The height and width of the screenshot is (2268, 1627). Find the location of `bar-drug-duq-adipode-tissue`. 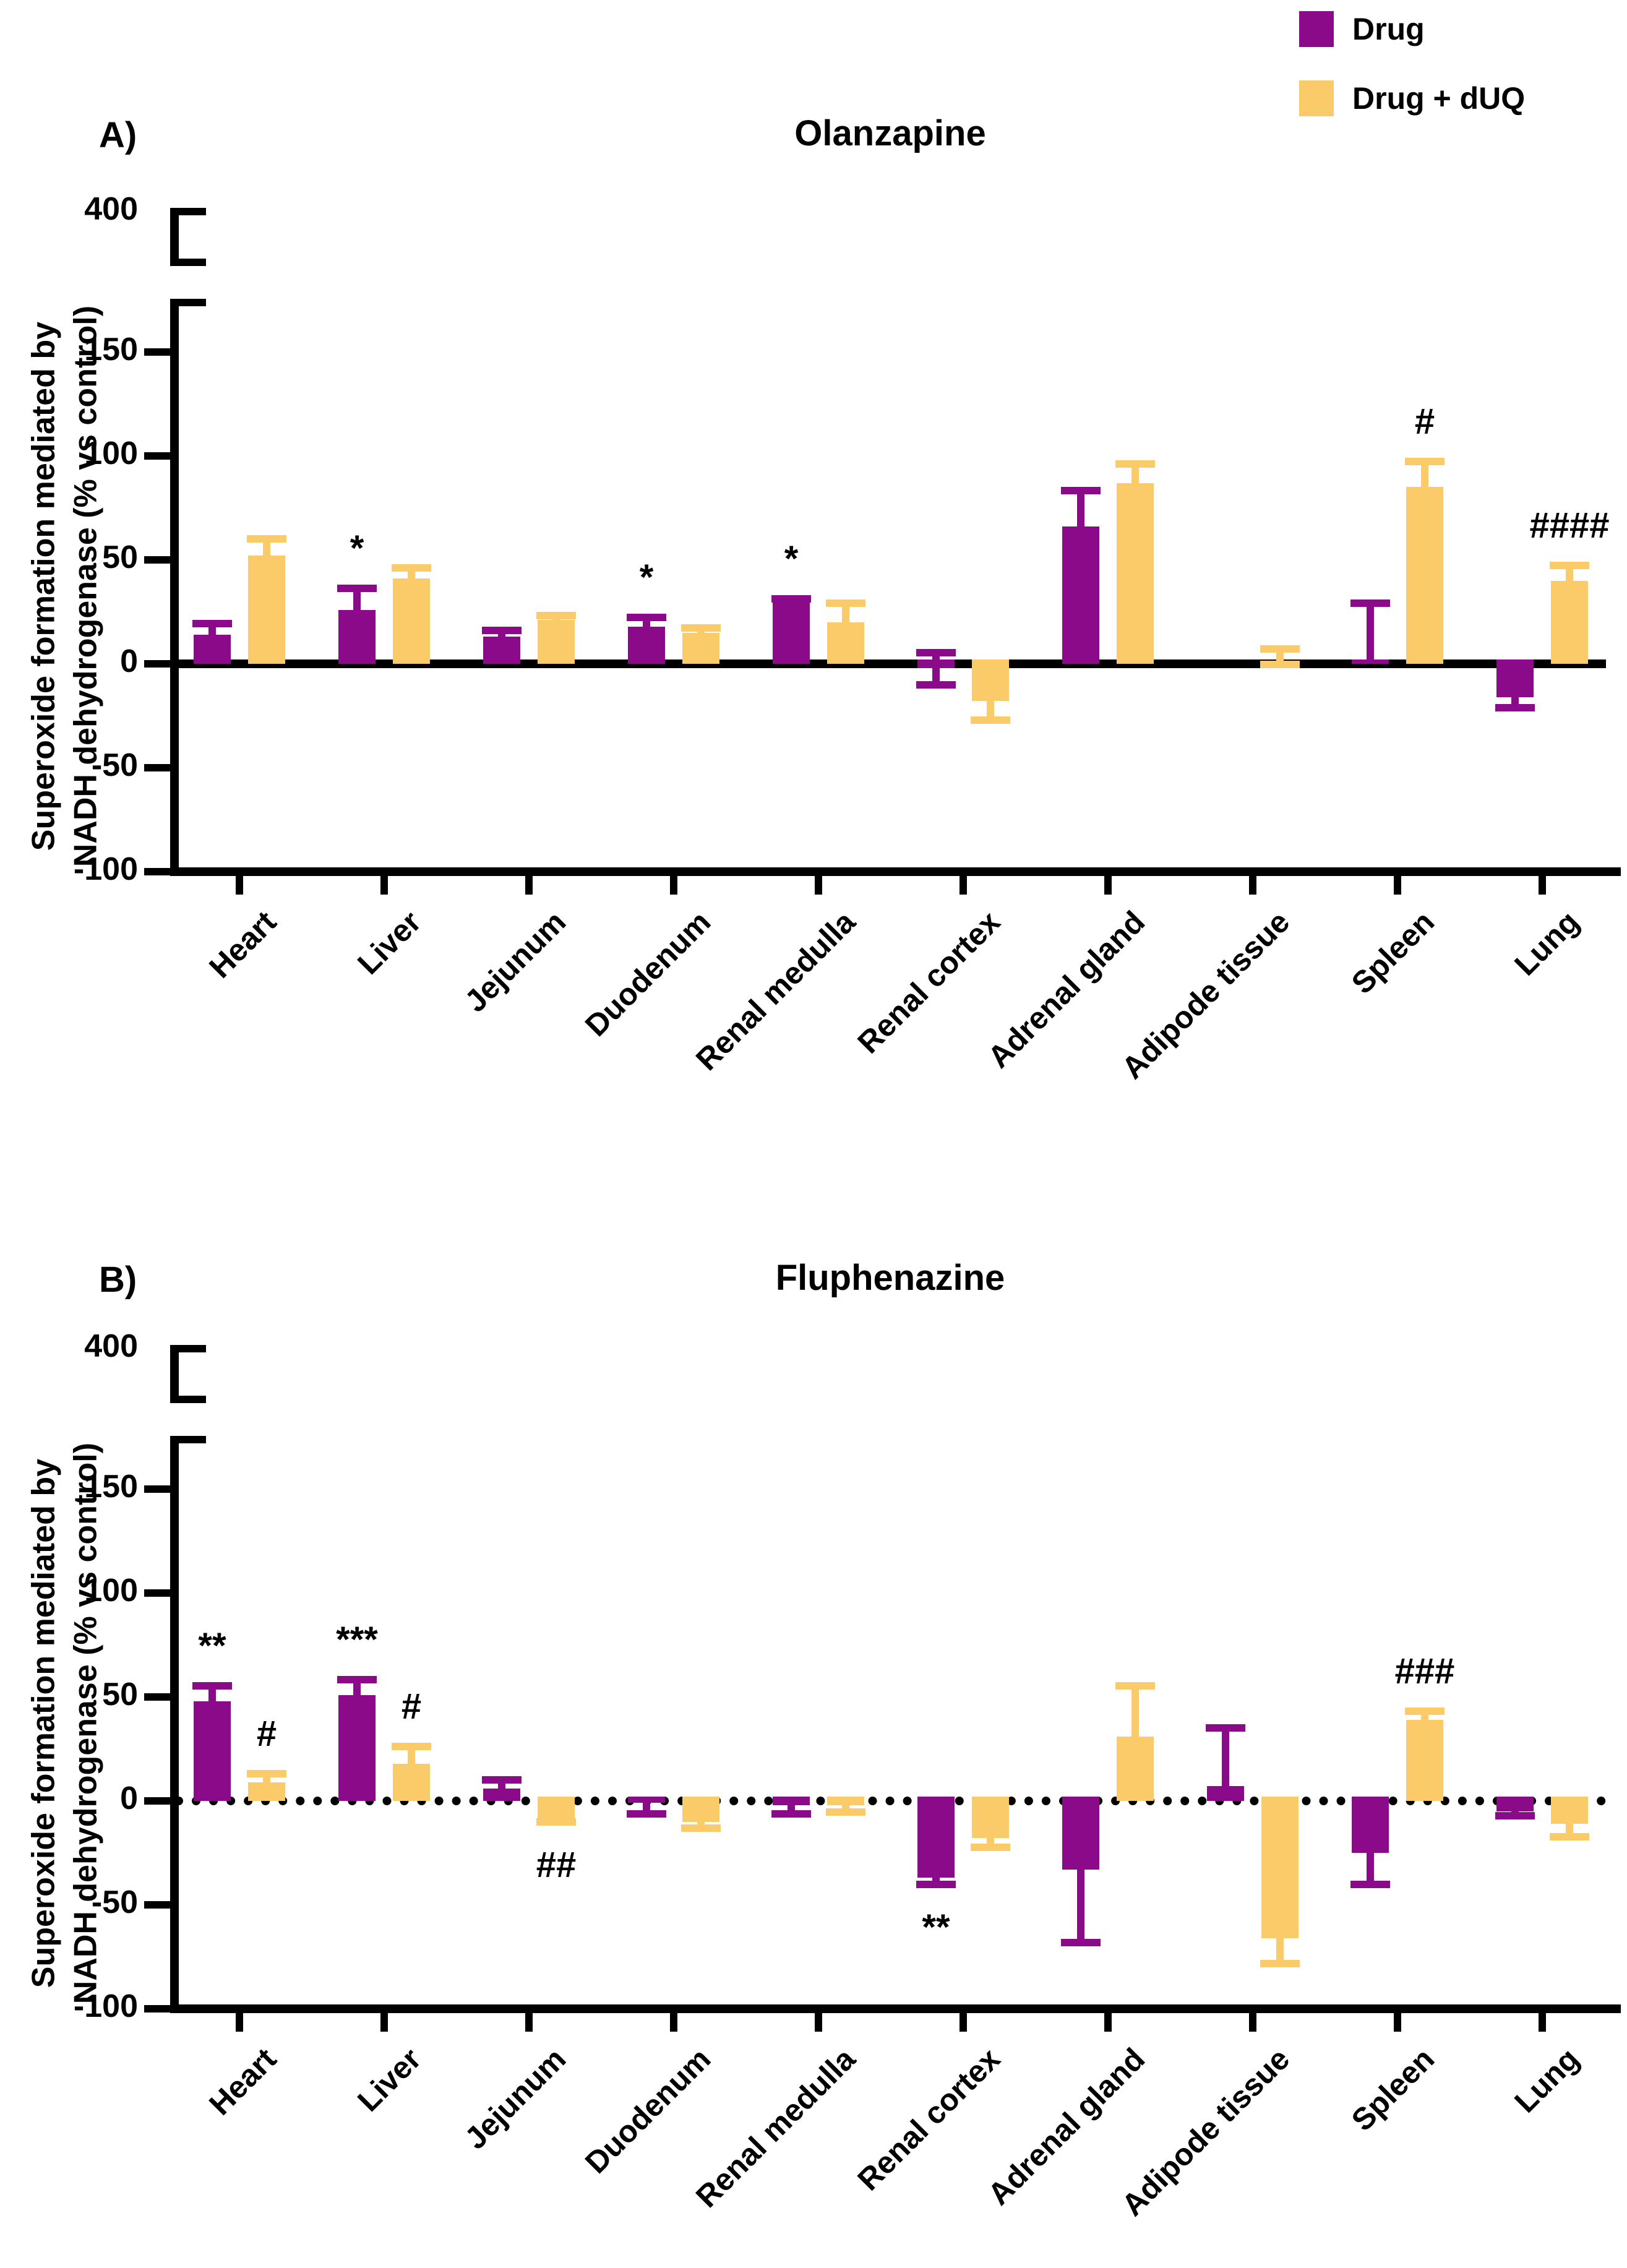

bar-drug-duq-adipode-tissue is located at coordinates (1280, 1868).